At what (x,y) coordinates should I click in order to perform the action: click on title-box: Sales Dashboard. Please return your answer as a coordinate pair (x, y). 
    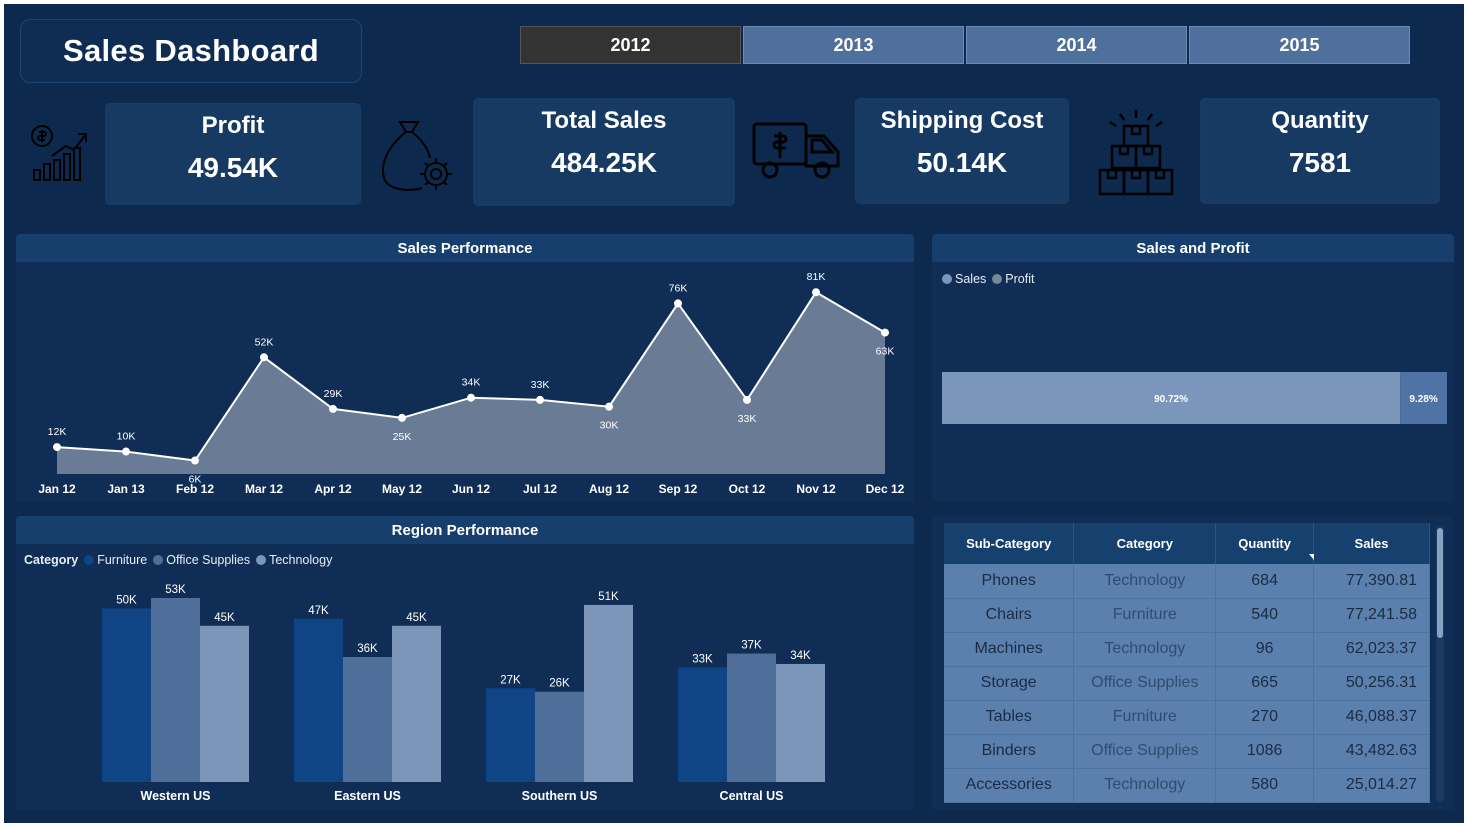
    Looking at the image, I should click on (191, 51).